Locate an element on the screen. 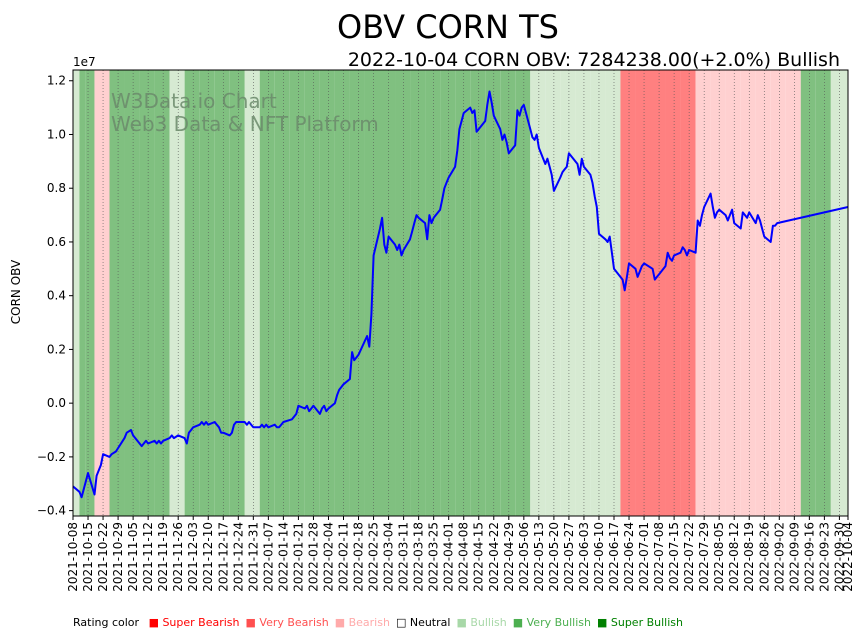 The width and height of the screenshot is (867, 641). y-scale-label: 1e7 is located at coordinates (84, 62).